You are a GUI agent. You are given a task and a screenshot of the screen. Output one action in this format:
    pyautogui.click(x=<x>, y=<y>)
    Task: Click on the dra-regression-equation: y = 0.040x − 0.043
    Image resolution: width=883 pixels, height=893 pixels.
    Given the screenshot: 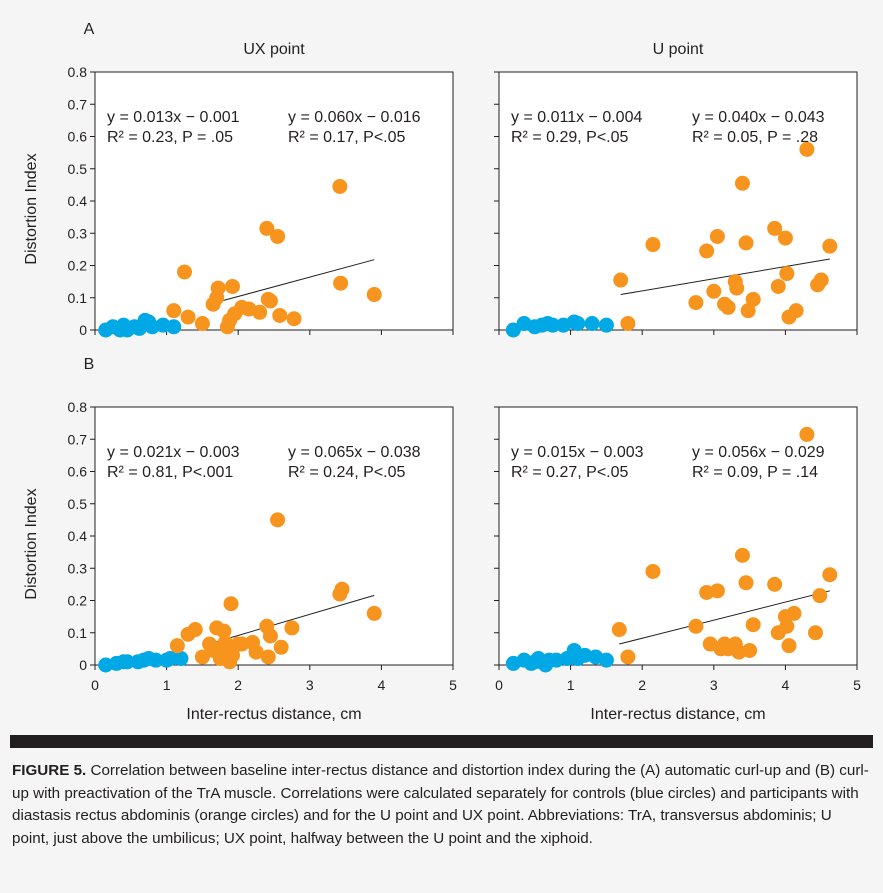 What is the action you would take?
    pyautogui.click(x=758, y=117)
    